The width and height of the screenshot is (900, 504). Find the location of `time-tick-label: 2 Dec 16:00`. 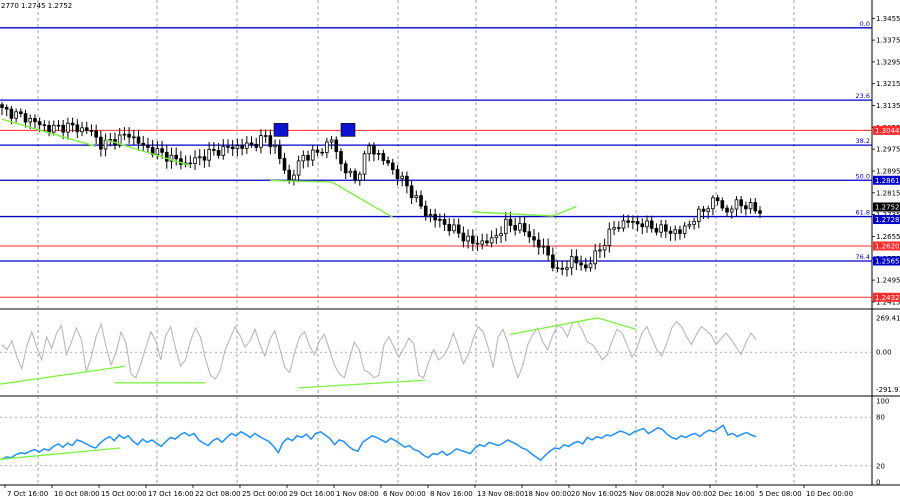

time-tick-label: 2 Dec 16:00 is located at coordinates (733, 494).